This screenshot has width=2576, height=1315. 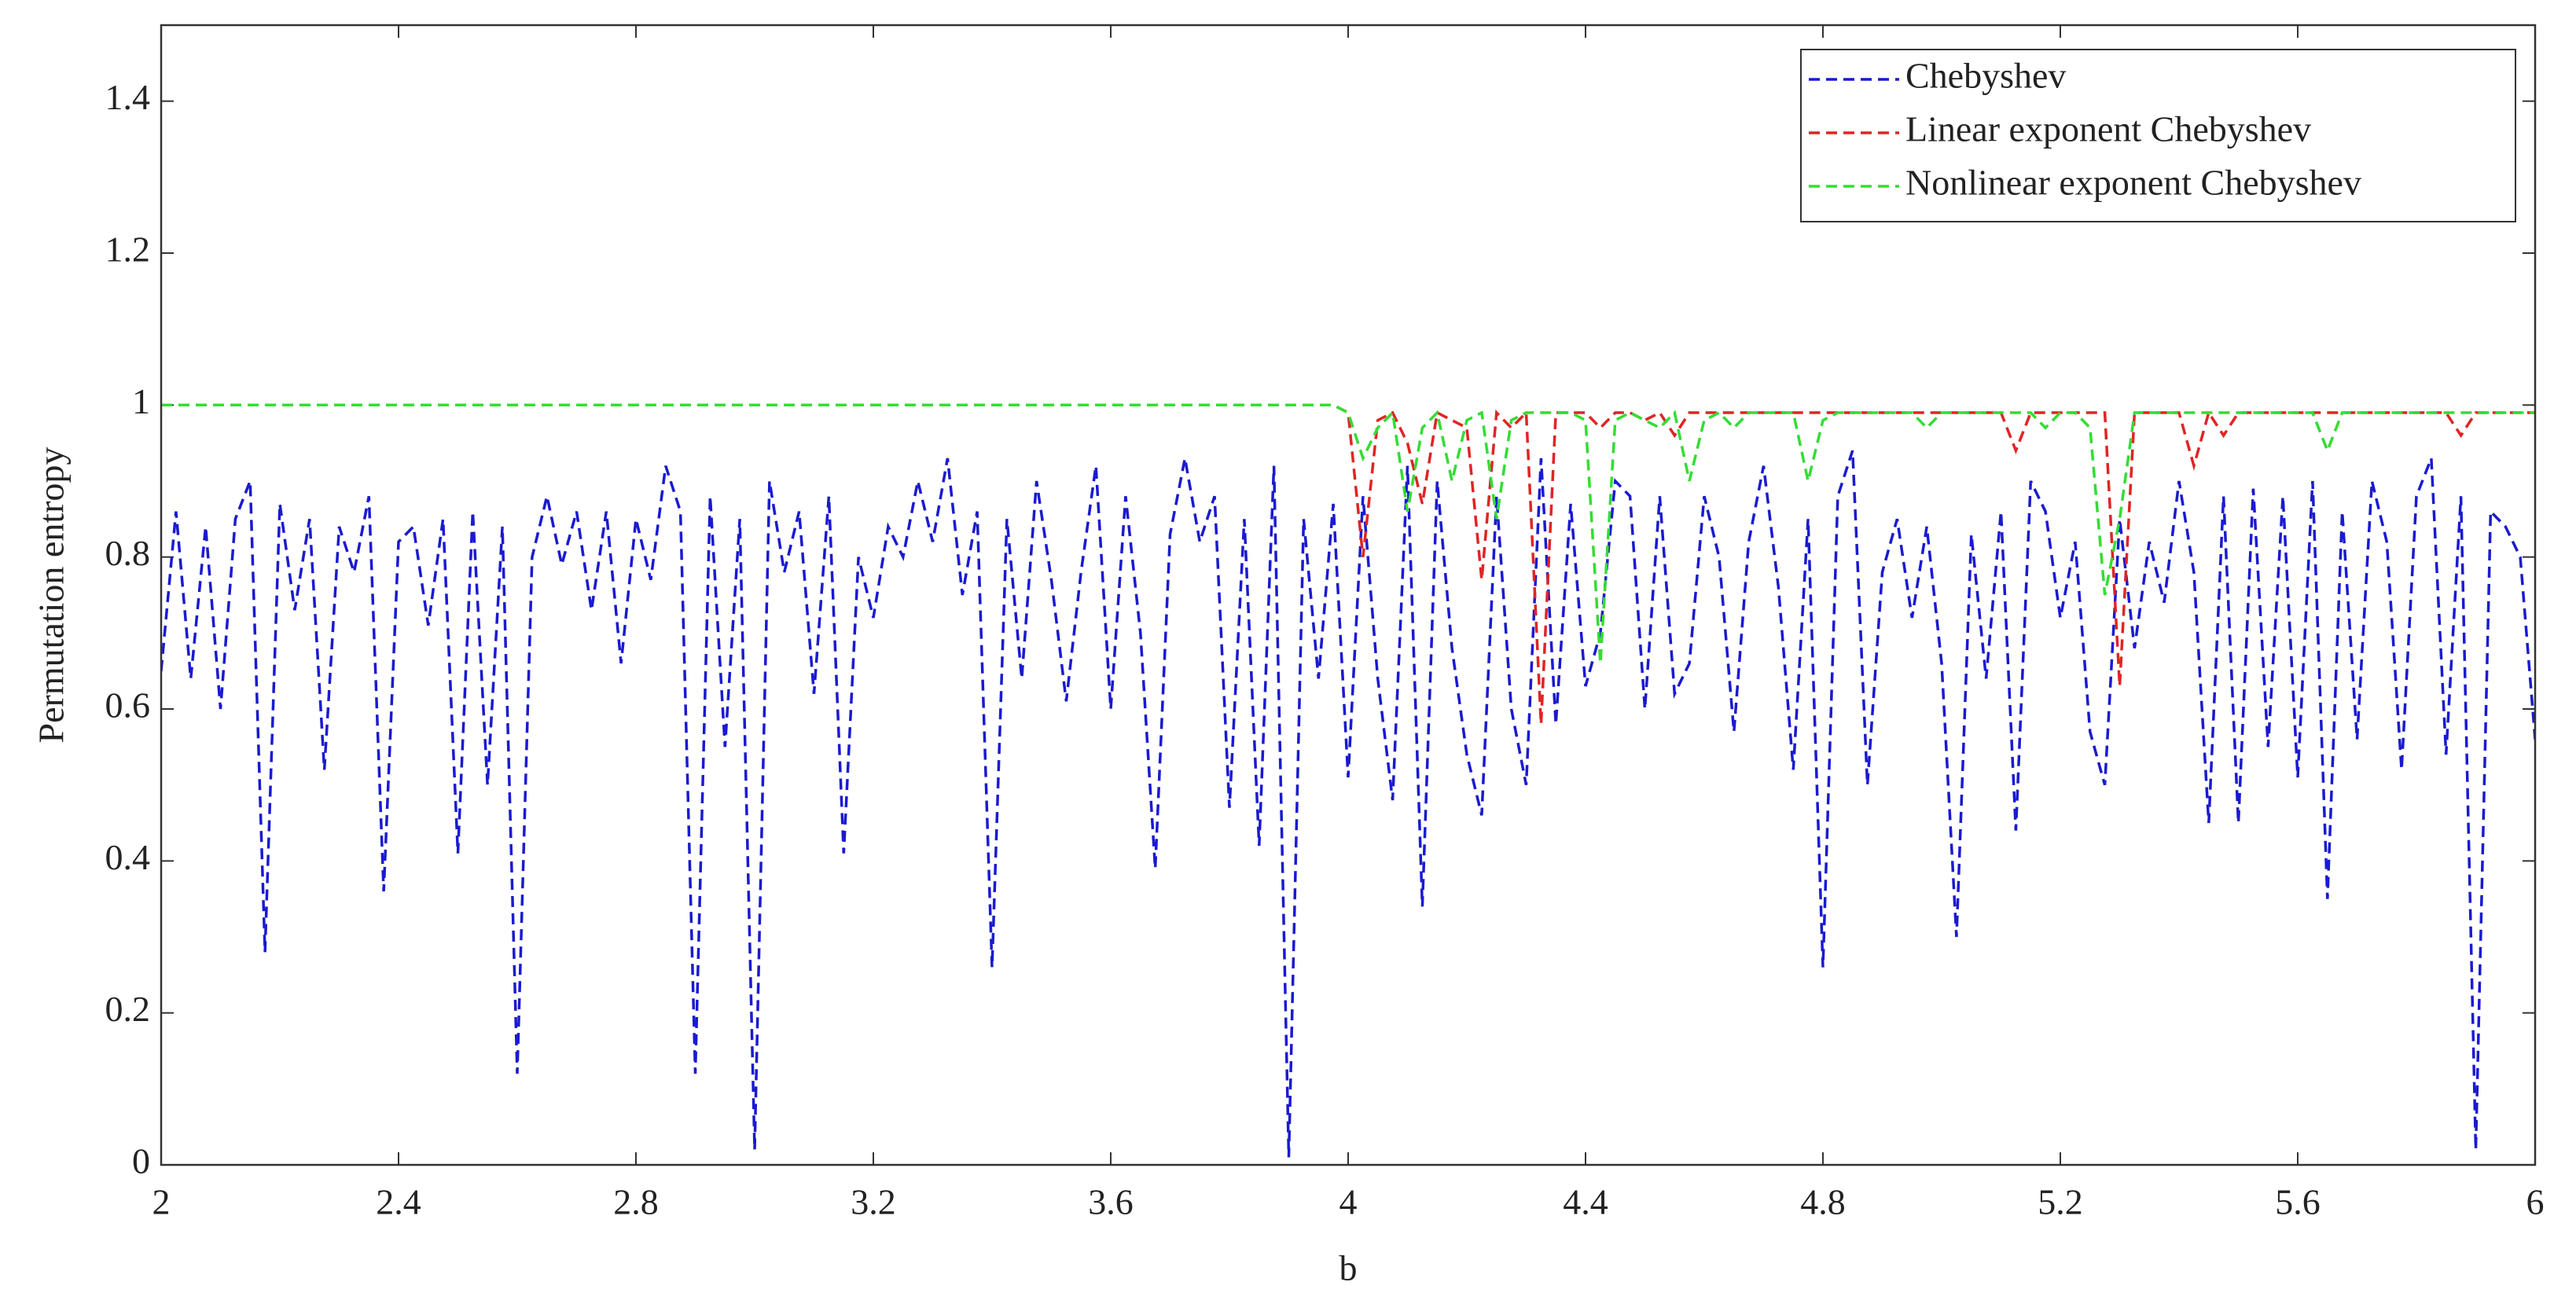 I want to click on y-tick-label: 1.4, so click(x=128, y=97).